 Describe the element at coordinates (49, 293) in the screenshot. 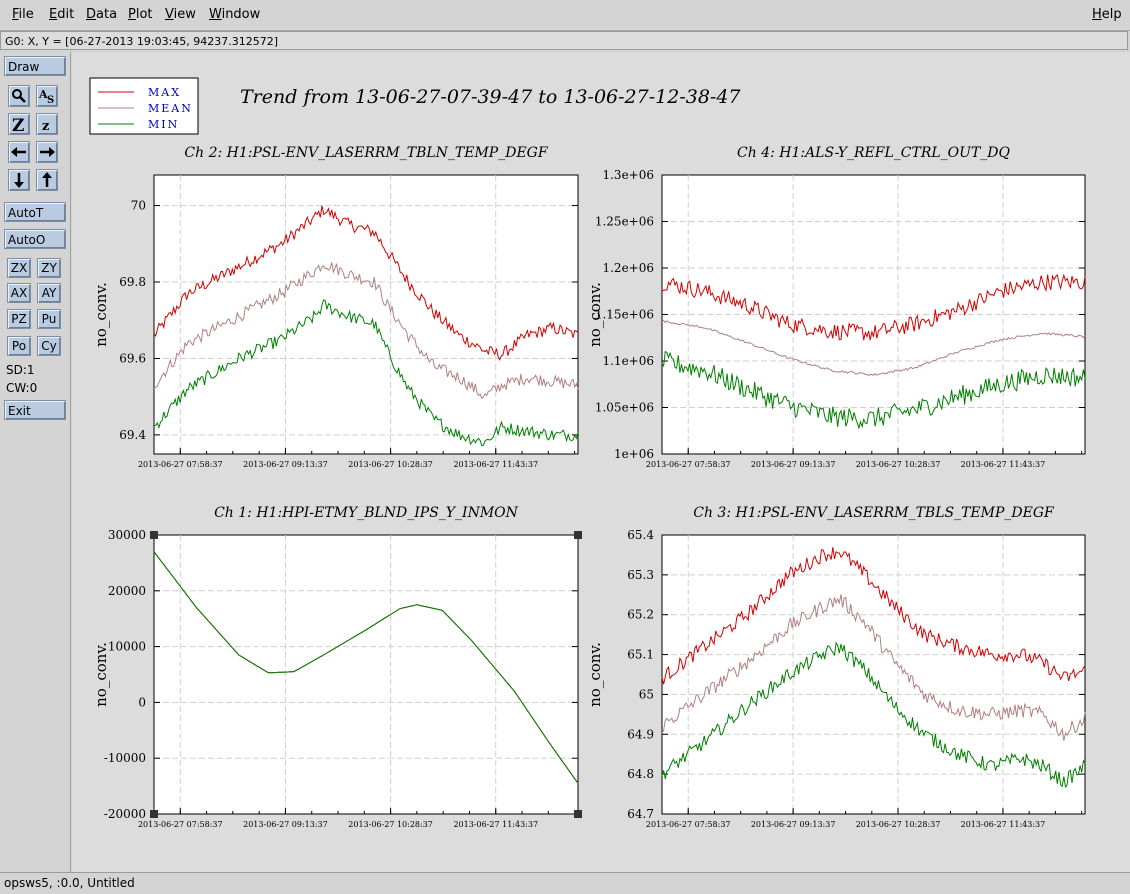

I see `ay-button: AY` at that location.